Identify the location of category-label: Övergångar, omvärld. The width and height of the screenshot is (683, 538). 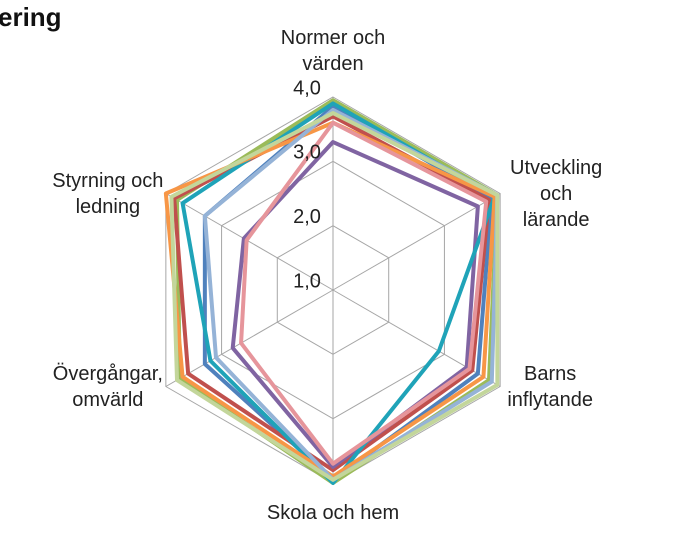
(107, 386).